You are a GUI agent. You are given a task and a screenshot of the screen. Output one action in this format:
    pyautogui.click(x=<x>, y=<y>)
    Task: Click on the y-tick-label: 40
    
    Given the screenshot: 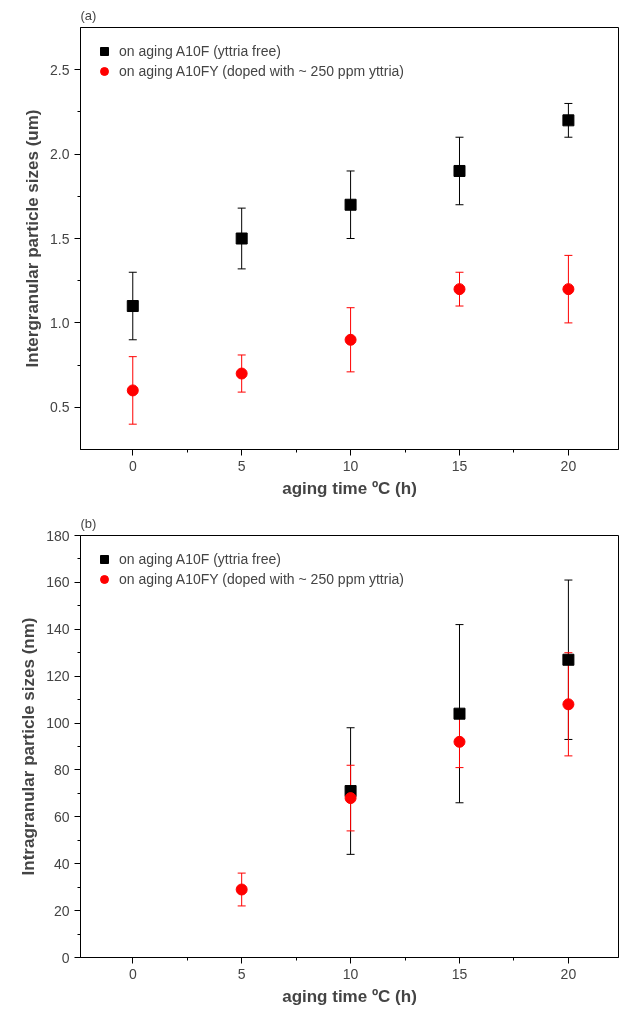 What is the action you would take?
    pyautogui.click(x=61, y=863)
    